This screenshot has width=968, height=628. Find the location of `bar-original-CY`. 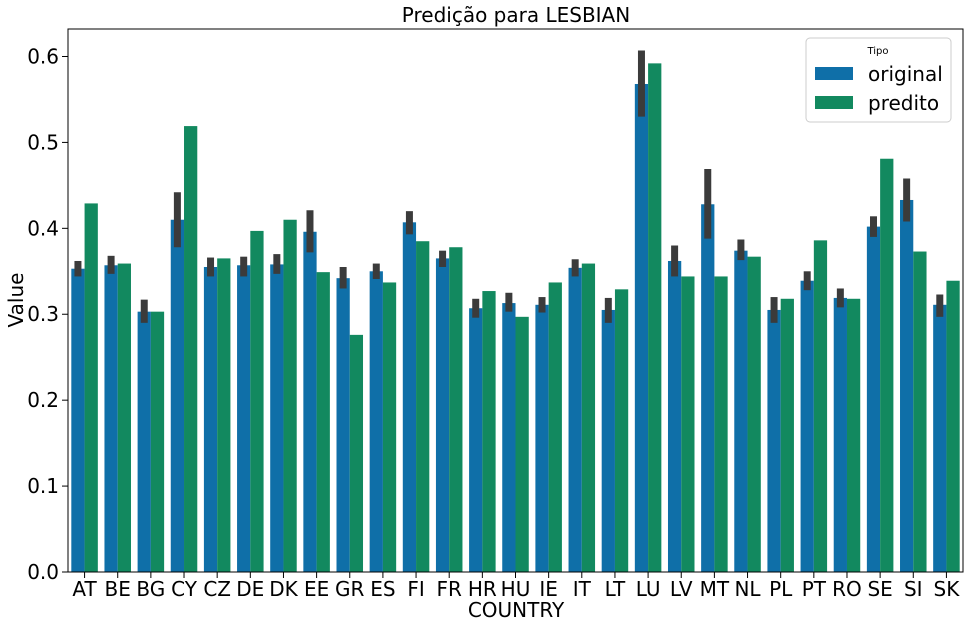

bar-original-CY is located at coordinates (177, 395).